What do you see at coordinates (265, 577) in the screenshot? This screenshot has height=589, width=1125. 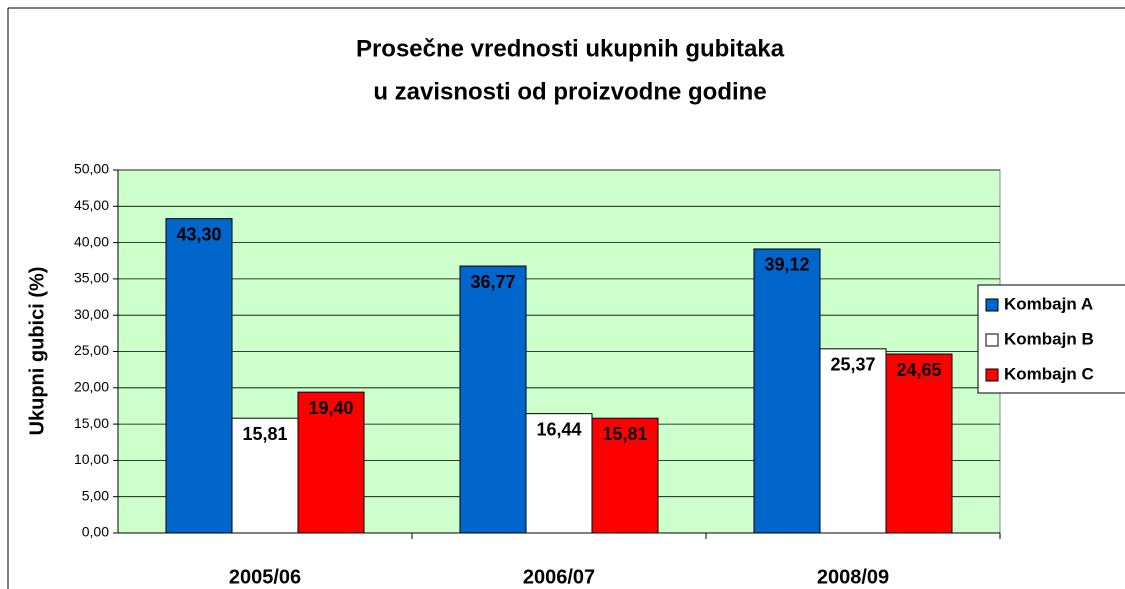 I see `x-tick-label: 2005/06` at bounding box center [265, 577].